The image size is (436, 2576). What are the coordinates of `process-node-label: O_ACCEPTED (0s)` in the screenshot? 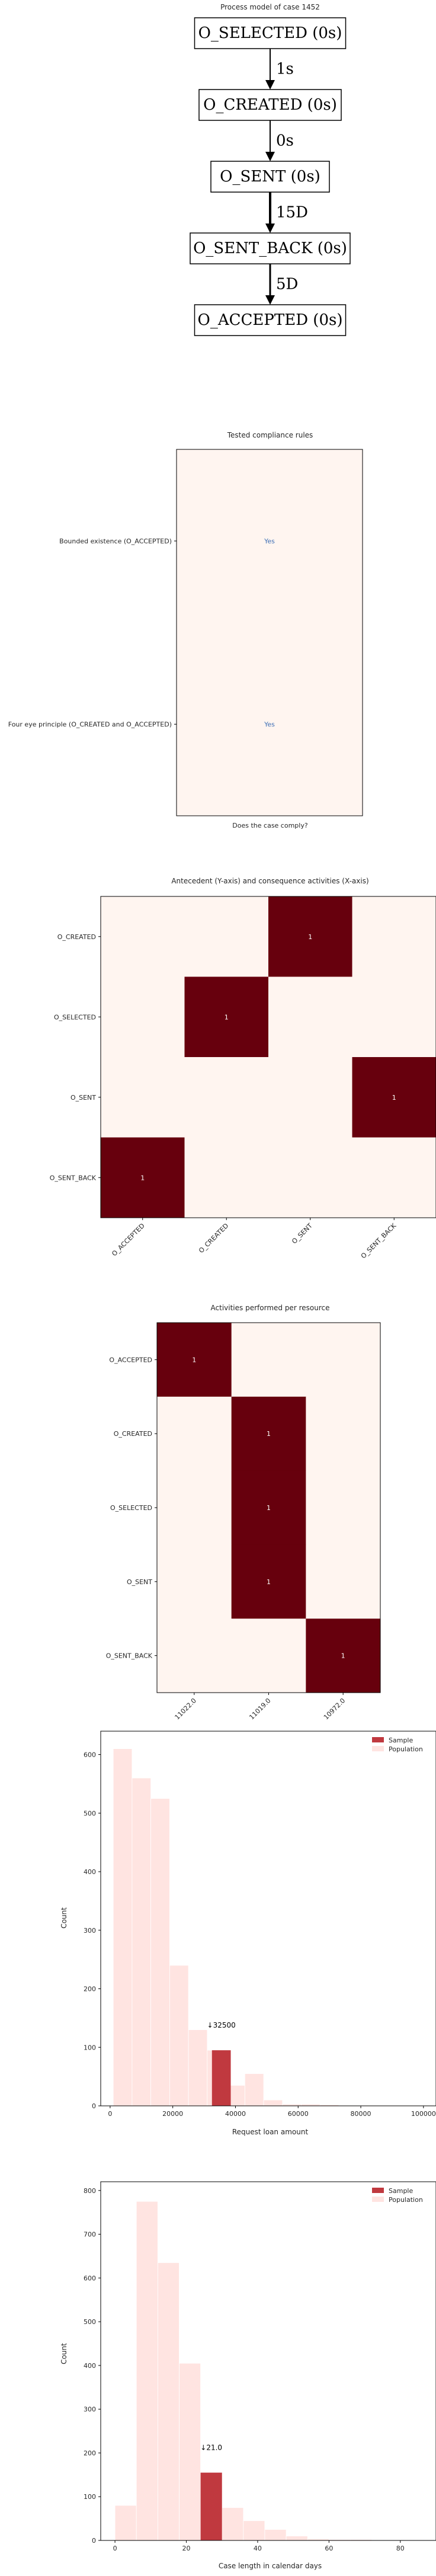 It's located at (270, 320).